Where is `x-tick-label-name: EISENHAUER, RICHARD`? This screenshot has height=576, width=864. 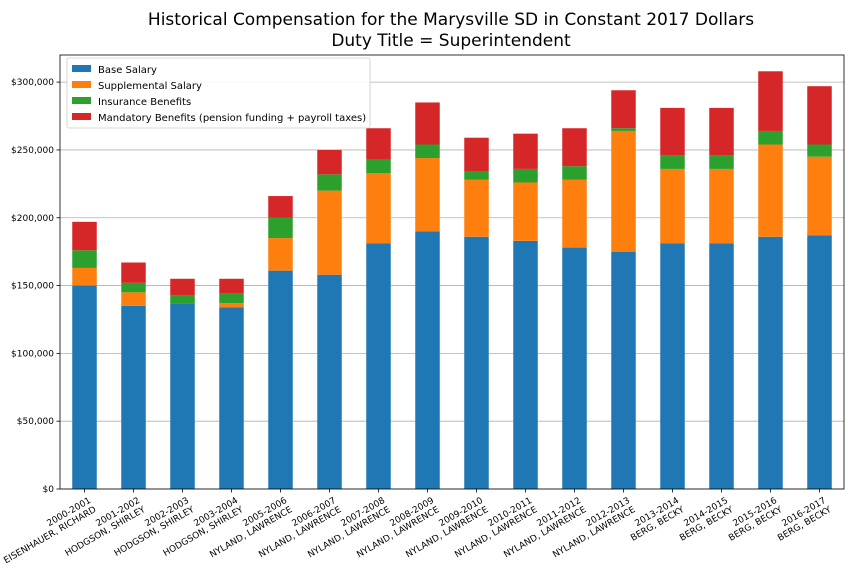 x-tick-label-name: EISENHAUER, RICHARD is located at coordinates (50, 535).